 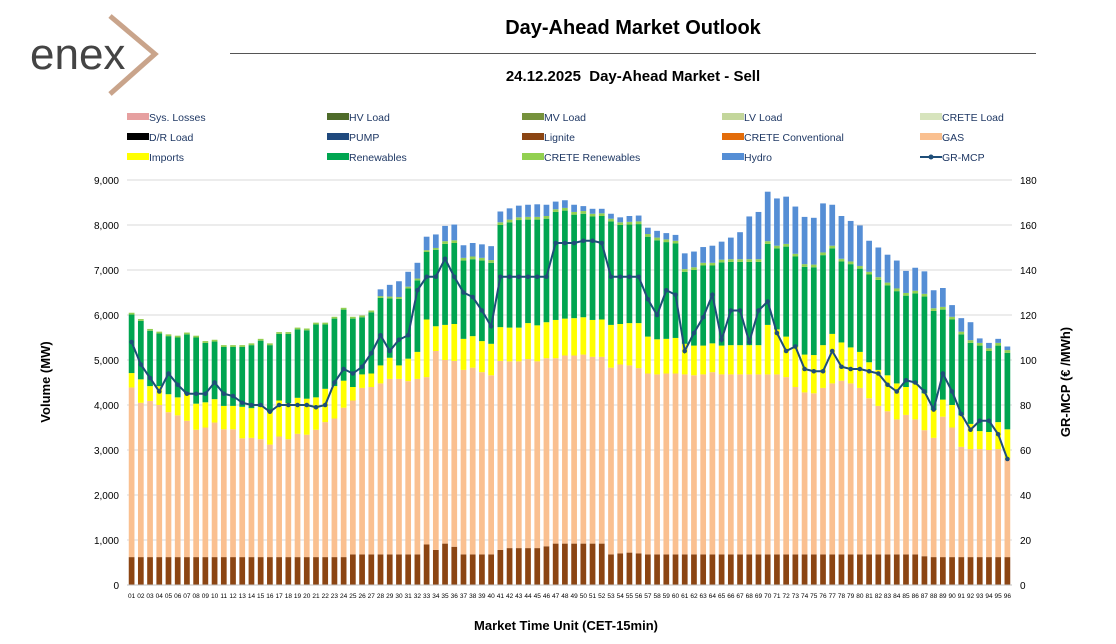 I want to click on x-tick-label: 24, so click(x=344, y=596).